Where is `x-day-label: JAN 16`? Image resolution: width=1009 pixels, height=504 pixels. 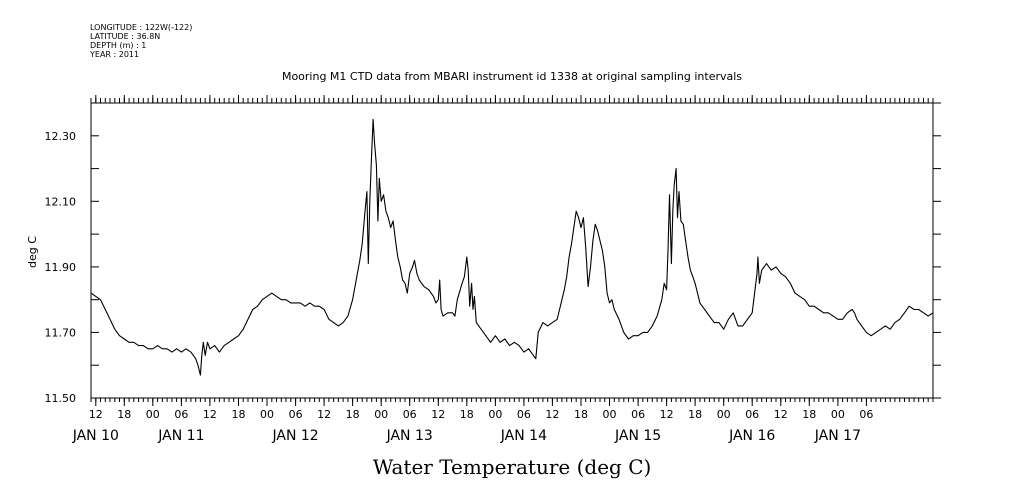
x-day-label: JAN 16 is located at coordinates (751, 436).